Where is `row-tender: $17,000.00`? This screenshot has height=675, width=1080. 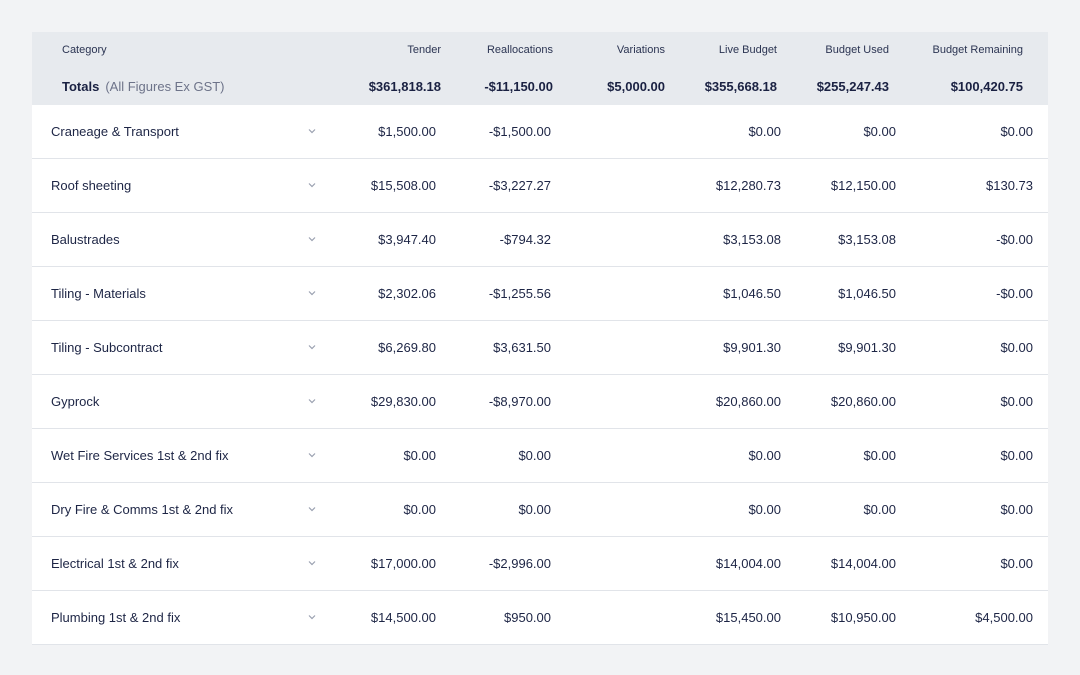
row-tender: $17,000.00 is located at coordinates (403, 563).